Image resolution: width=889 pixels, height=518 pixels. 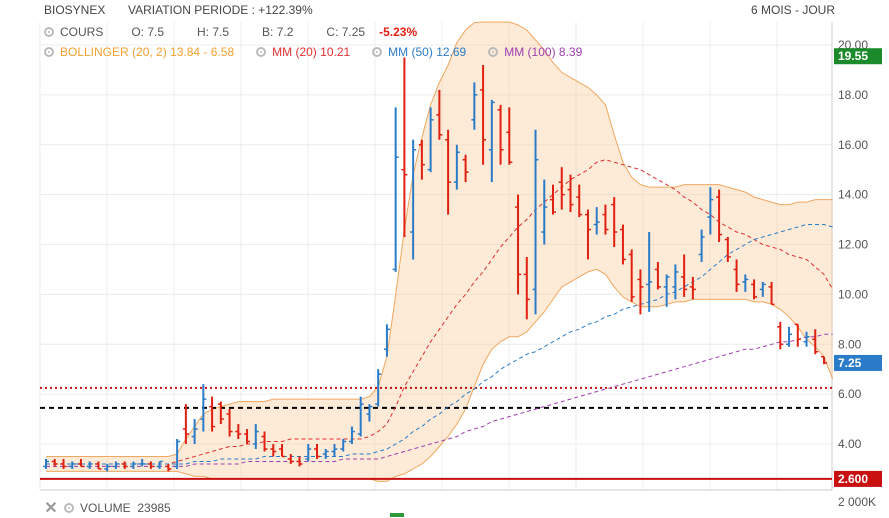 I want to click on ma20-label: MM (20), so click(x=294, y=52).